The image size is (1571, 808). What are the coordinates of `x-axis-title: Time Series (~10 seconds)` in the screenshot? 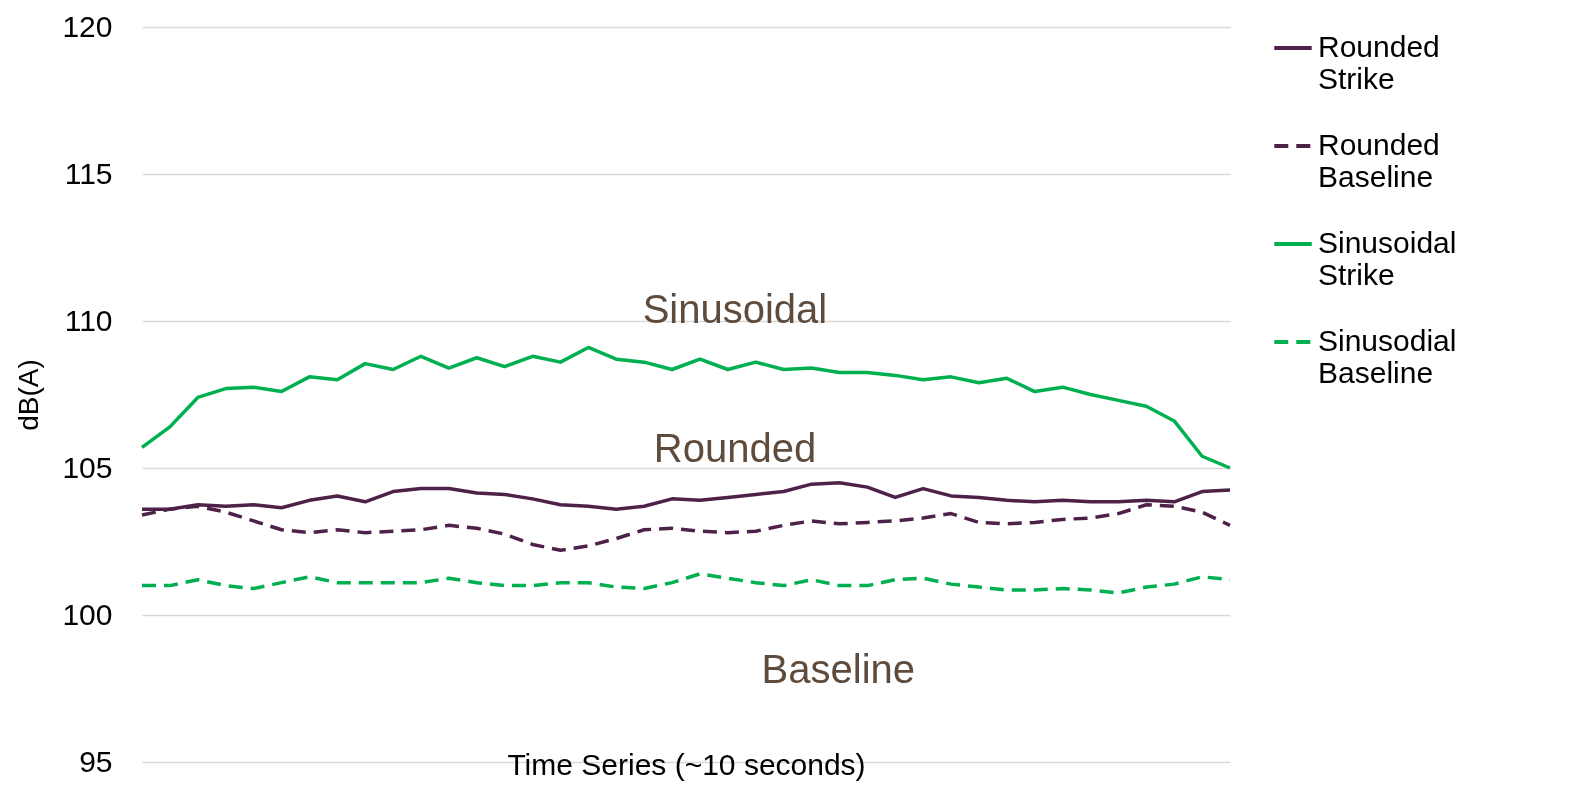 It's located at (686, 764).